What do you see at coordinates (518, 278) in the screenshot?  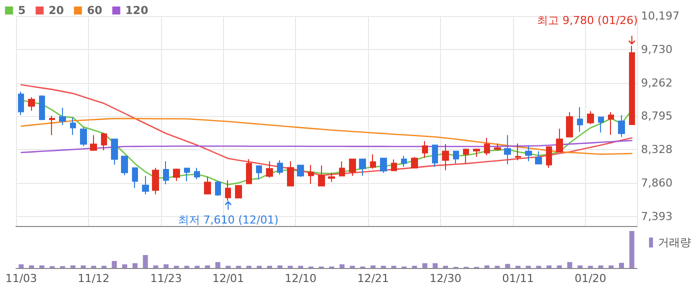 I see `x-tick-label: 01/11` at bounding box center [518, 278].